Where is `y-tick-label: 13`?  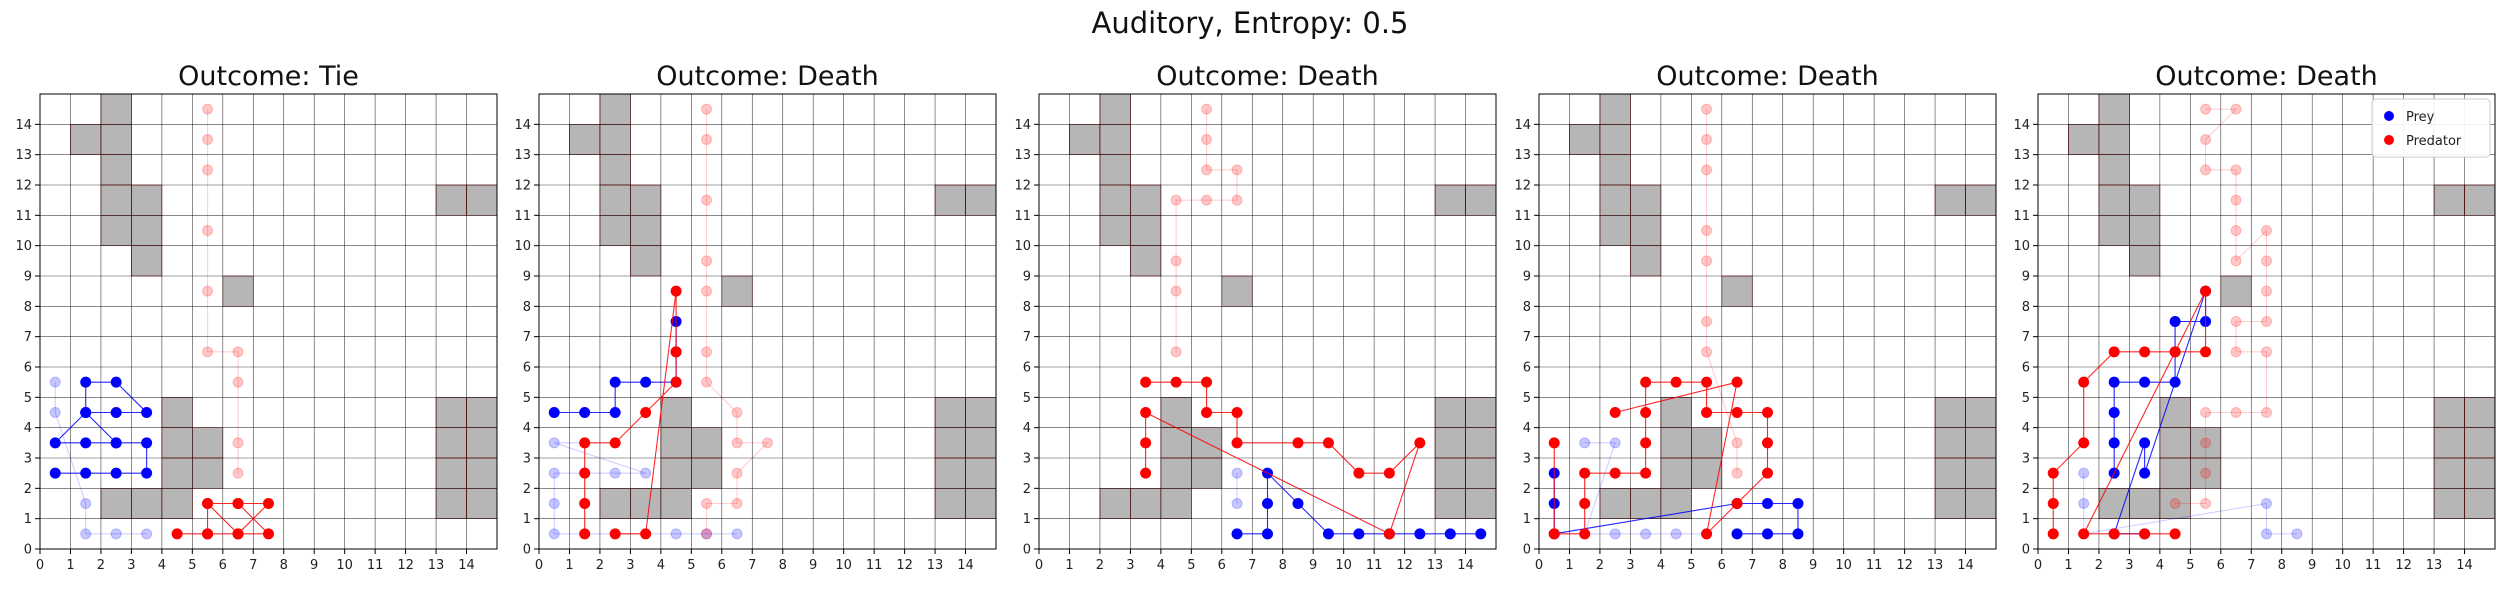
y-tick-label: 13 is located at coordinates (23, 155).